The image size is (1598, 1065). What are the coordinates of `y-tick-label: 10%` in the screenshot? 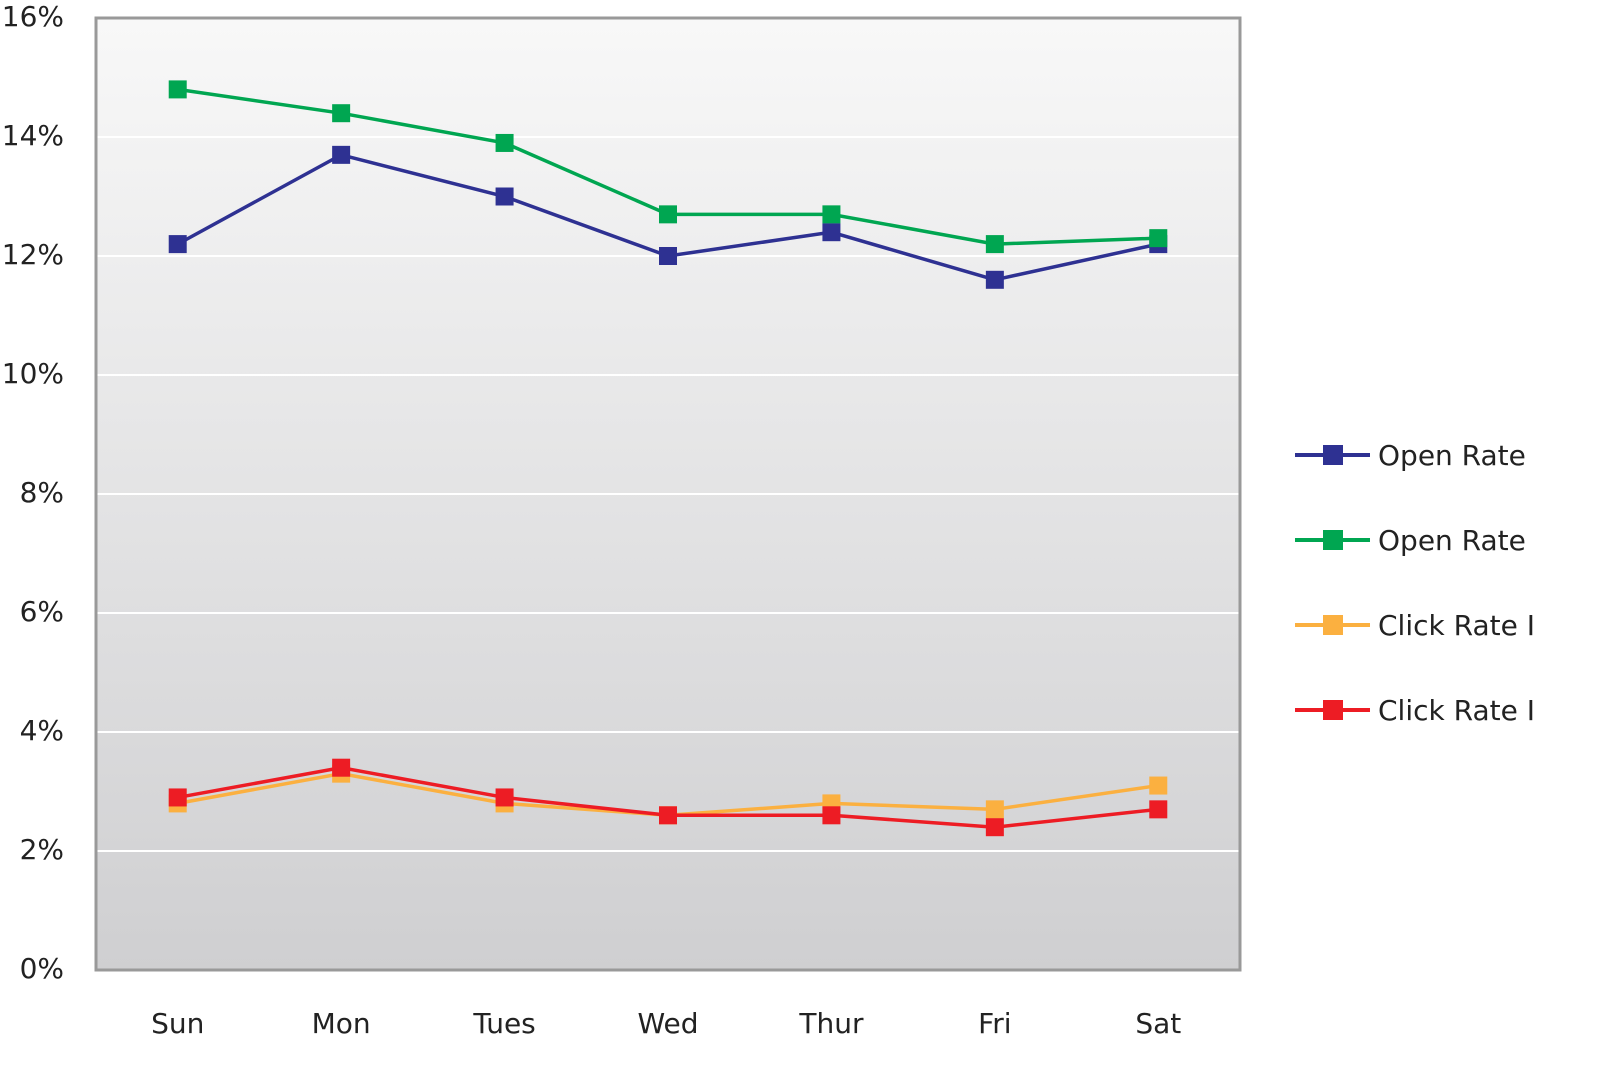 It's located at (33, 373).